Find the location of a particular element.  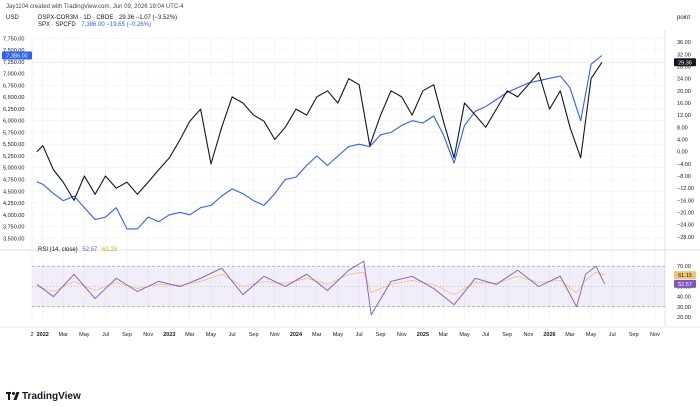

y-tick-right: 8.00 is located at coordinates (682, 128).